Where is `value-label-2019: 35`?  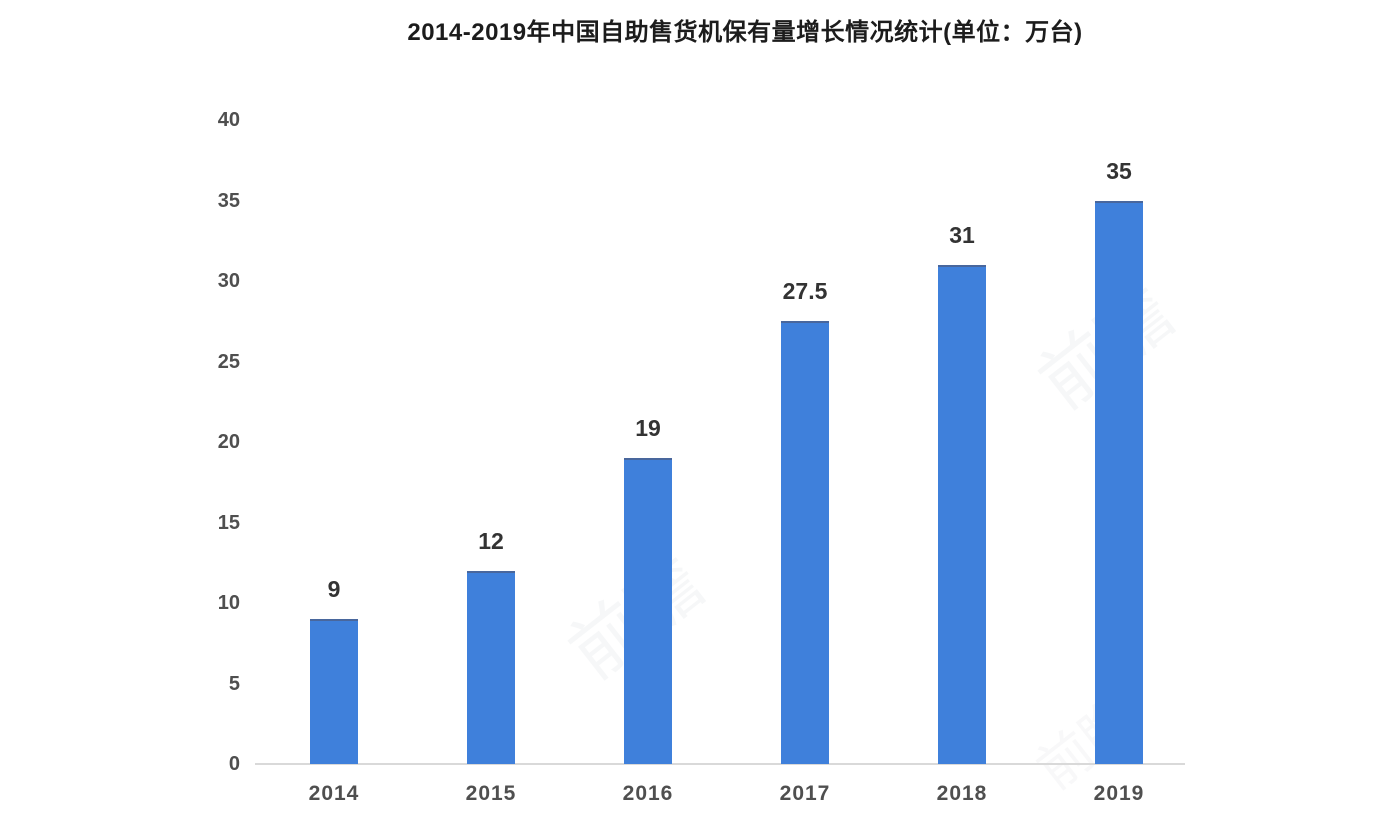 value-label-2019: 35 is located at coordinates (1119, 170).